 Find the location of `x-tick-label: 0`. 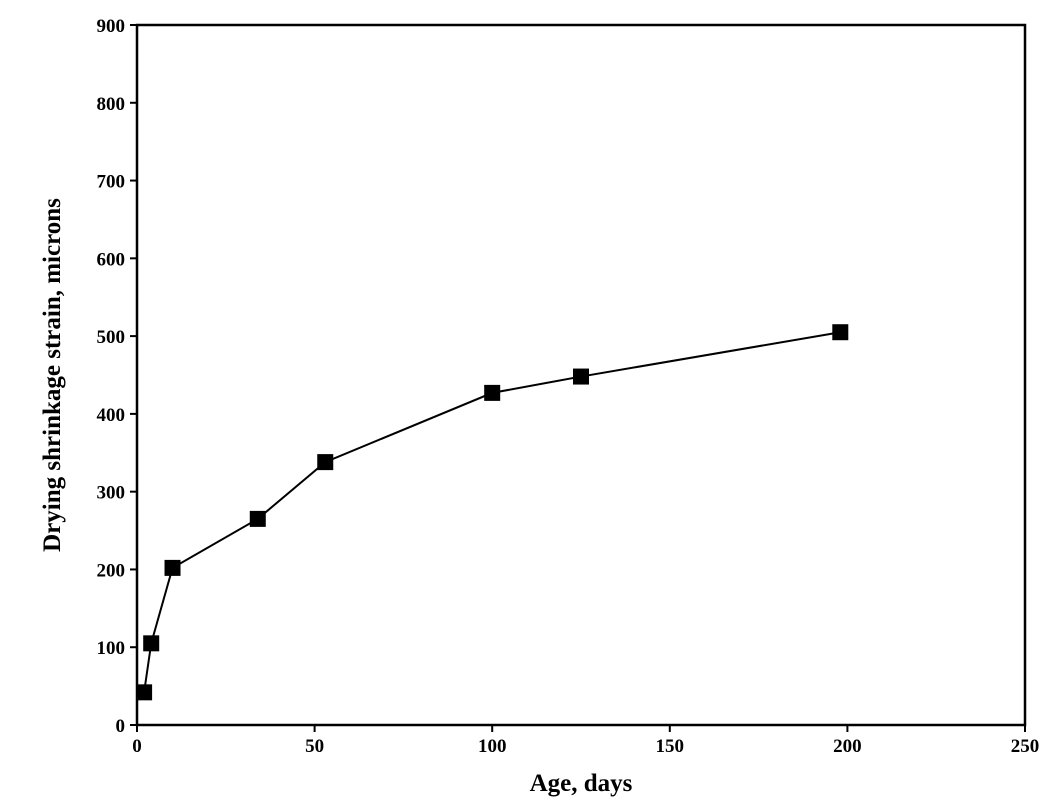

x-tick-label: 0 is located at coordinates (137, 746).